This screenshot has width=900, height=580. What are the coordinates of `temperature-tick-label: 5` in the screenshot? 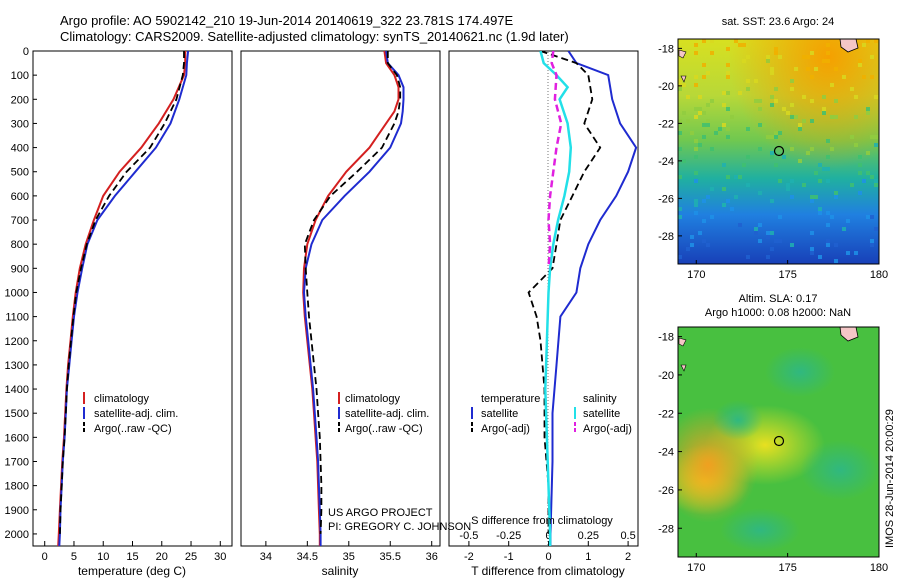 It's located at (74, 557).